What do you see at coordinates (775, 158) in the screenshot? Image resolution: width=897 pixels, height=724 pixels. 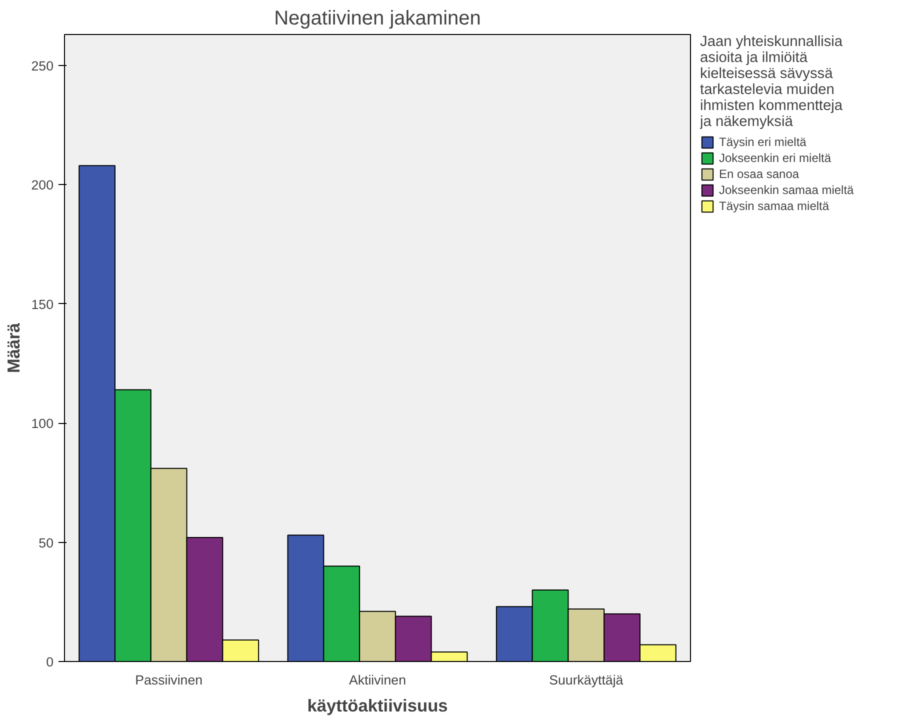 I see `legend-label: Jokseenkin eri mieltä` at bounding box center [775, 158].